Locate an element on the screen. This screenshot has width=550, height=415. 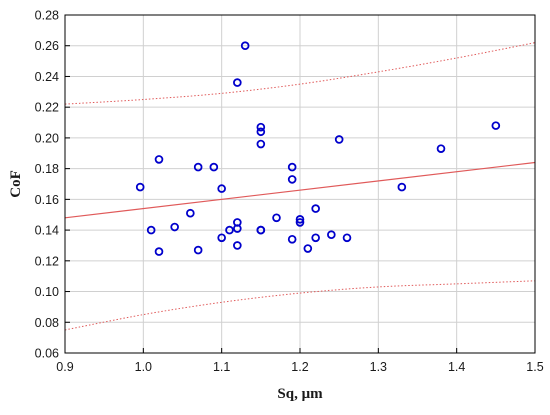
y-tick-label: 0.22 is located at coordinates (47, 108).